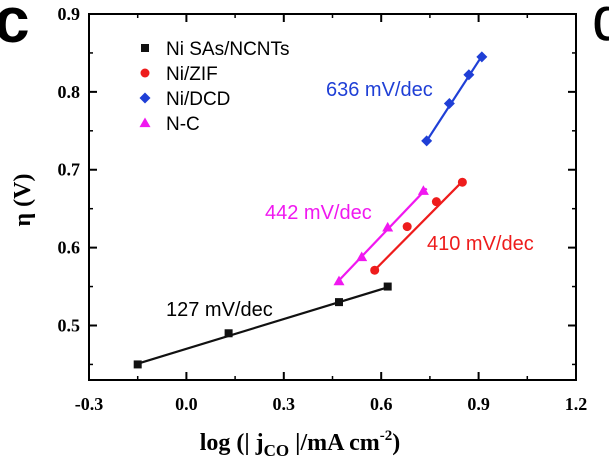  I want to click on y-tick-label: 0.5, so click(69, 325).